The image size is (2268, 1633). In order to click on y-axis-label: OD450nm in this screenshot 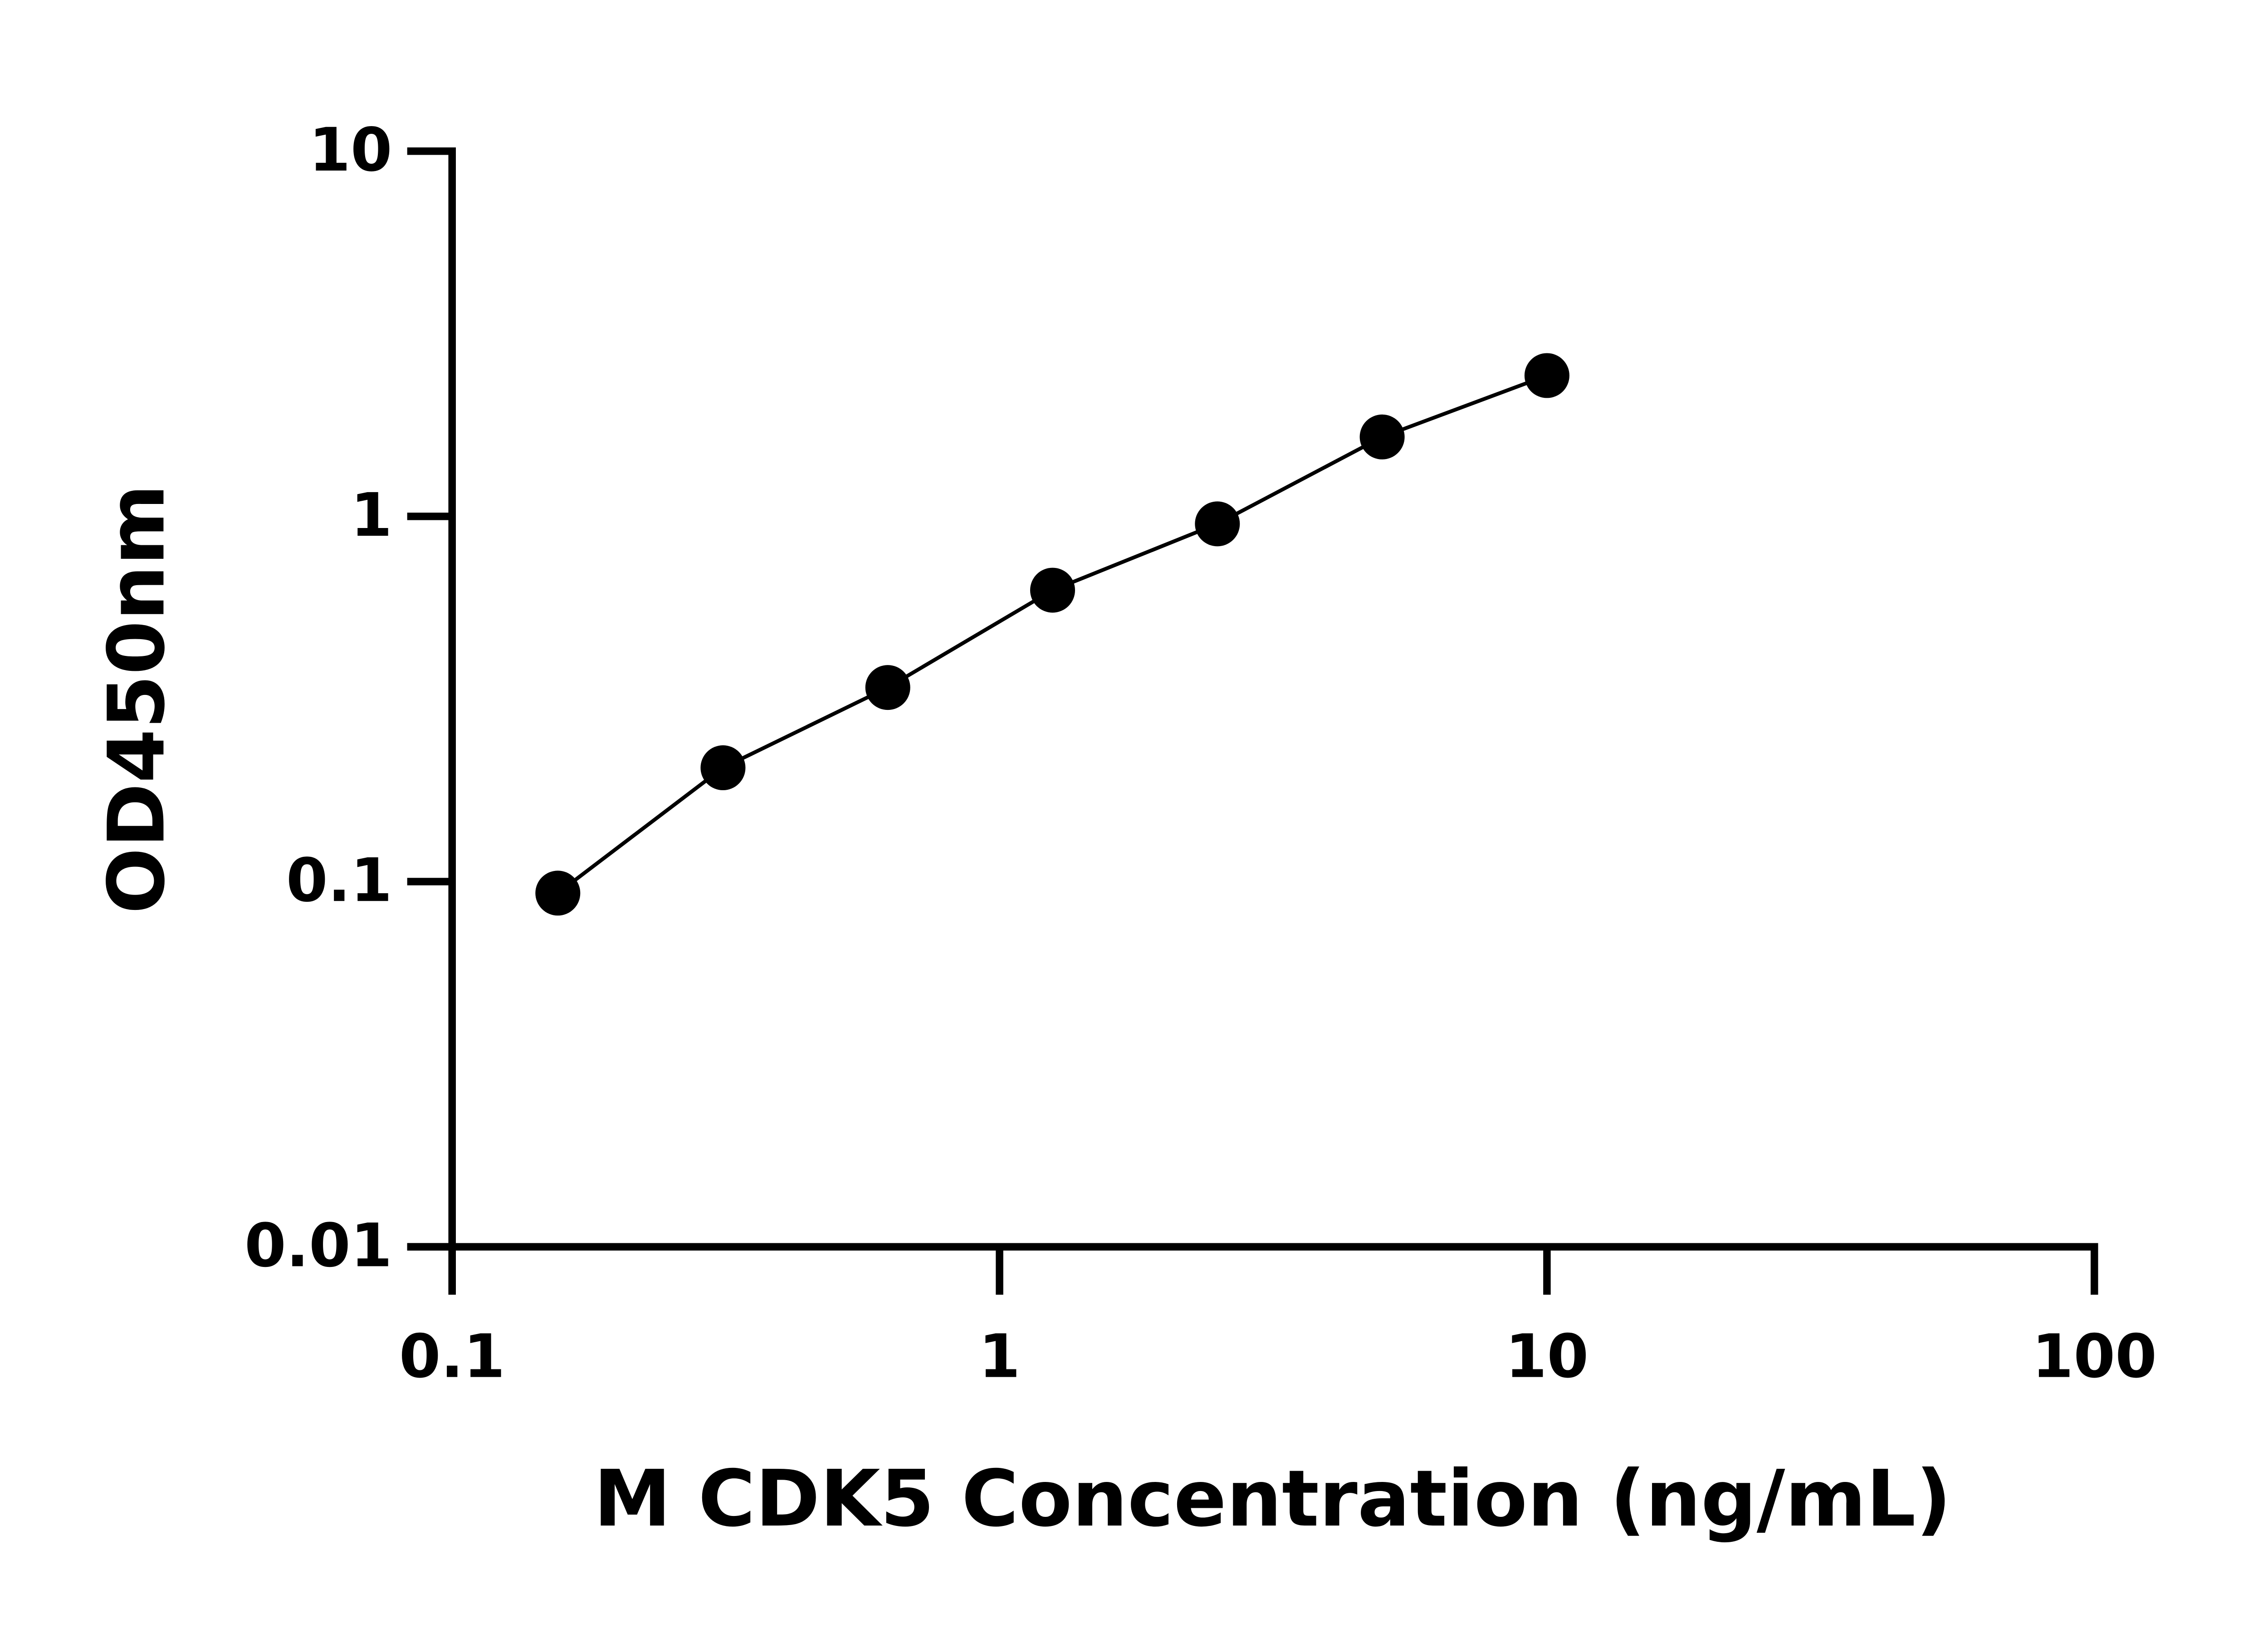, I will do `click(137, 699)`.